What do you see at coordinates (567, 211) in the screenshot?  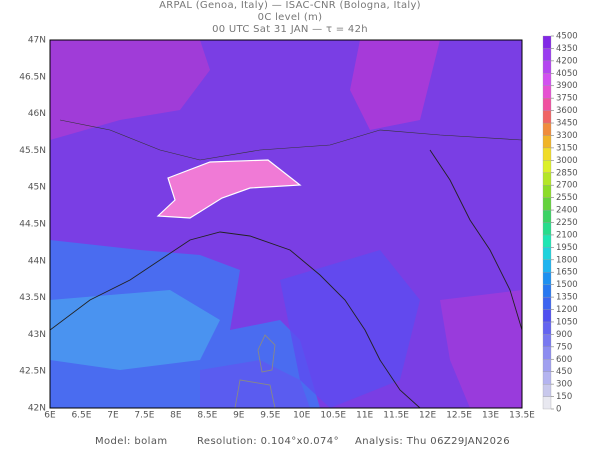 I see `colorbar-label: 2400` at bounding box center [567, 211].